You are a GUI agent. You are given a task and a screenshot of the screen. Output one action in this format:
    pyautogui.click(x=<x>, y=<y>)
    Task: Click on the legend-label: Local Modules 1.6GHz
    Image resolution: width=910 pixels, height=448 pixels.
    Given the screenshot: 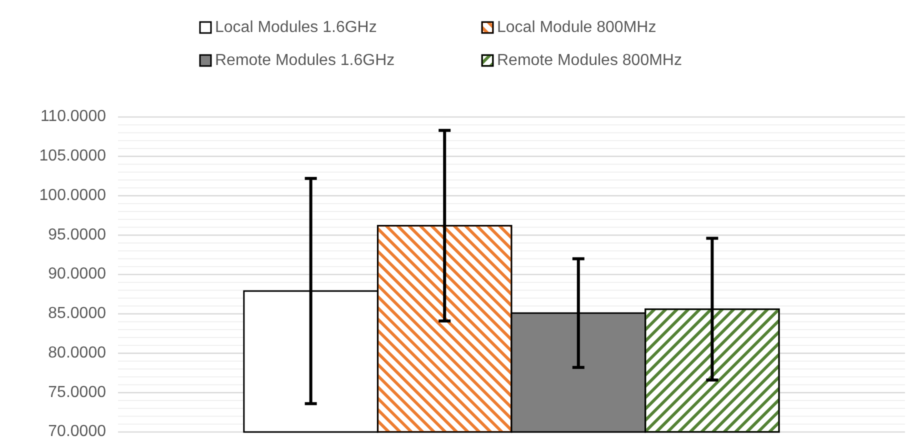 What is the action you would take?
    pyautogui.click(x=296, y=27)
    